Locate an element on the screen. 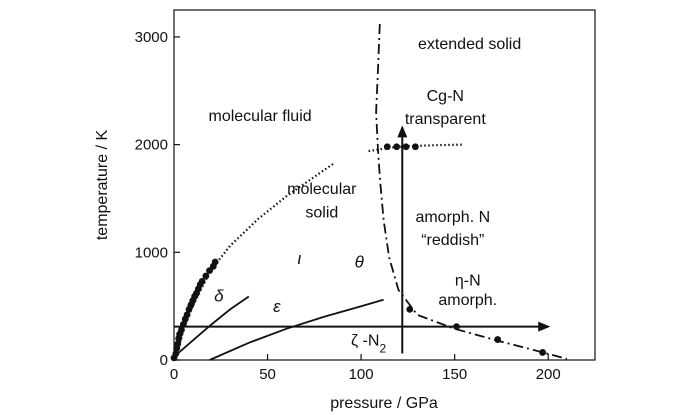  y-tick-label: 0 is located at coordinates (164, 360).